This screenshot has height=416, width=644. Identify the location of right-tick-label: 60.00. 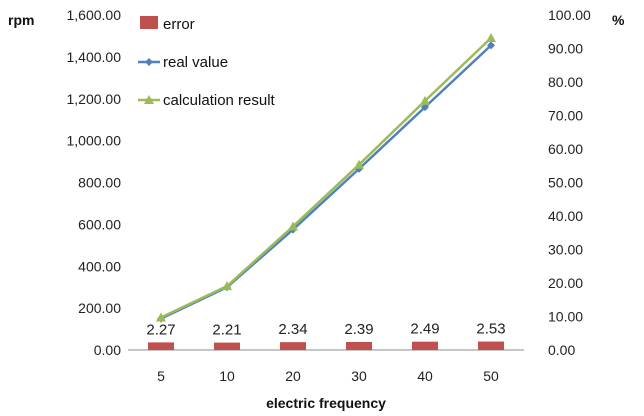
(565, 149).